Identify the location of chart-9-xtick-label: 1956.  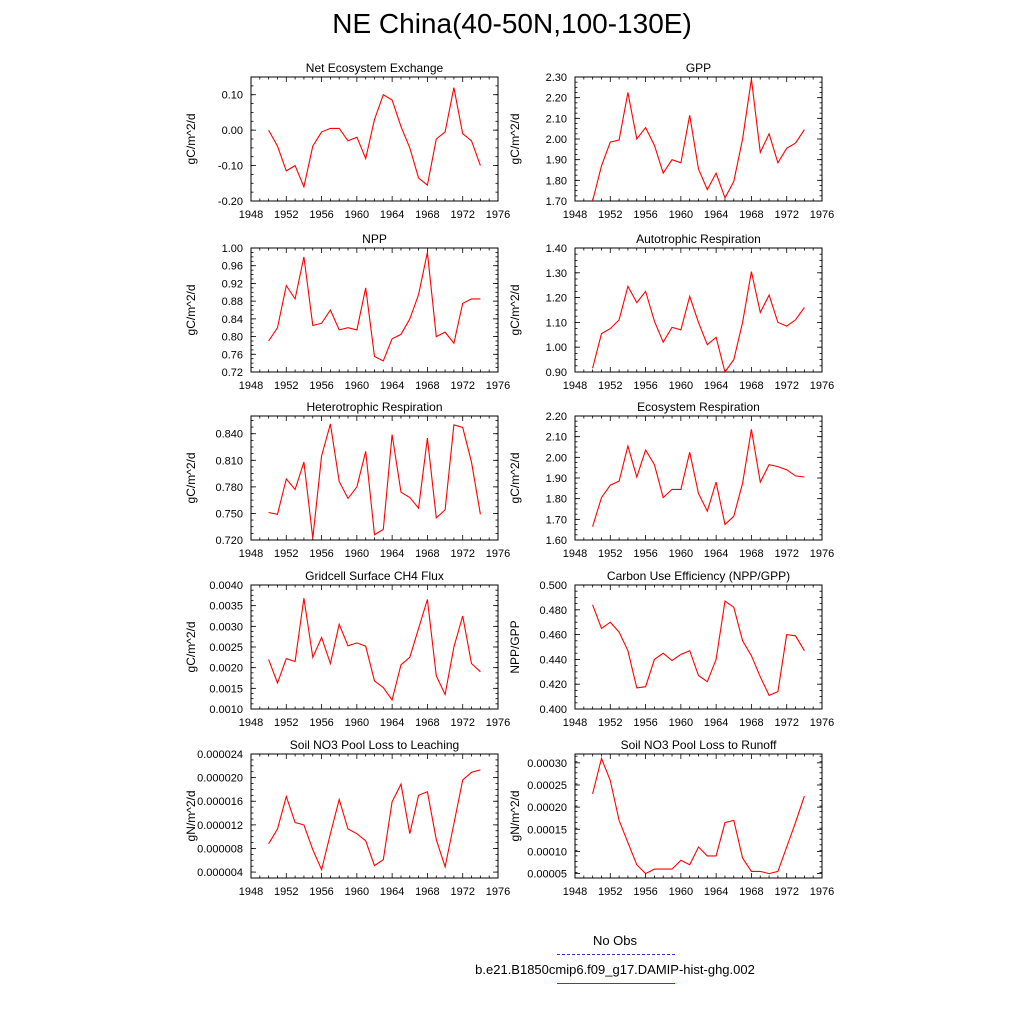
(321, 892).